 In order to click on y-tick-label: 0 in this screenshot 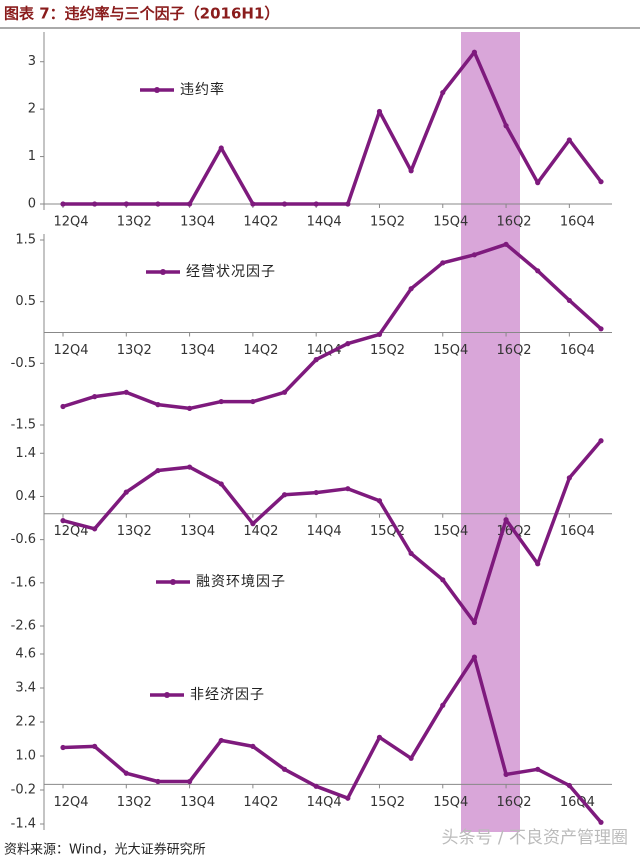, I will do `click(32, 204)`.